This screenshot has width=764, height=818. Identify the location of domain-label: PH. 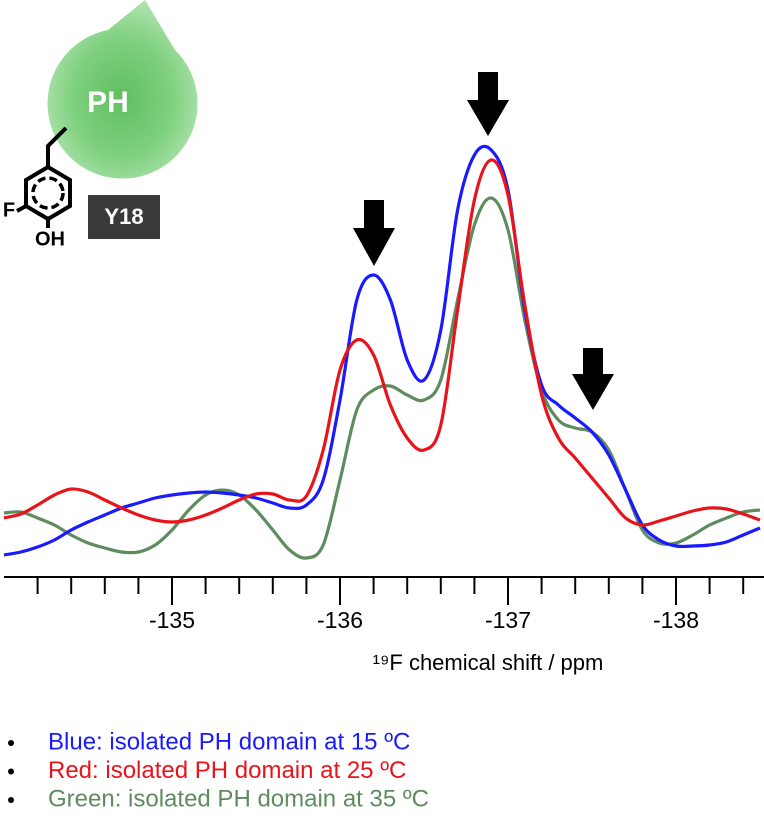
(108, 102).